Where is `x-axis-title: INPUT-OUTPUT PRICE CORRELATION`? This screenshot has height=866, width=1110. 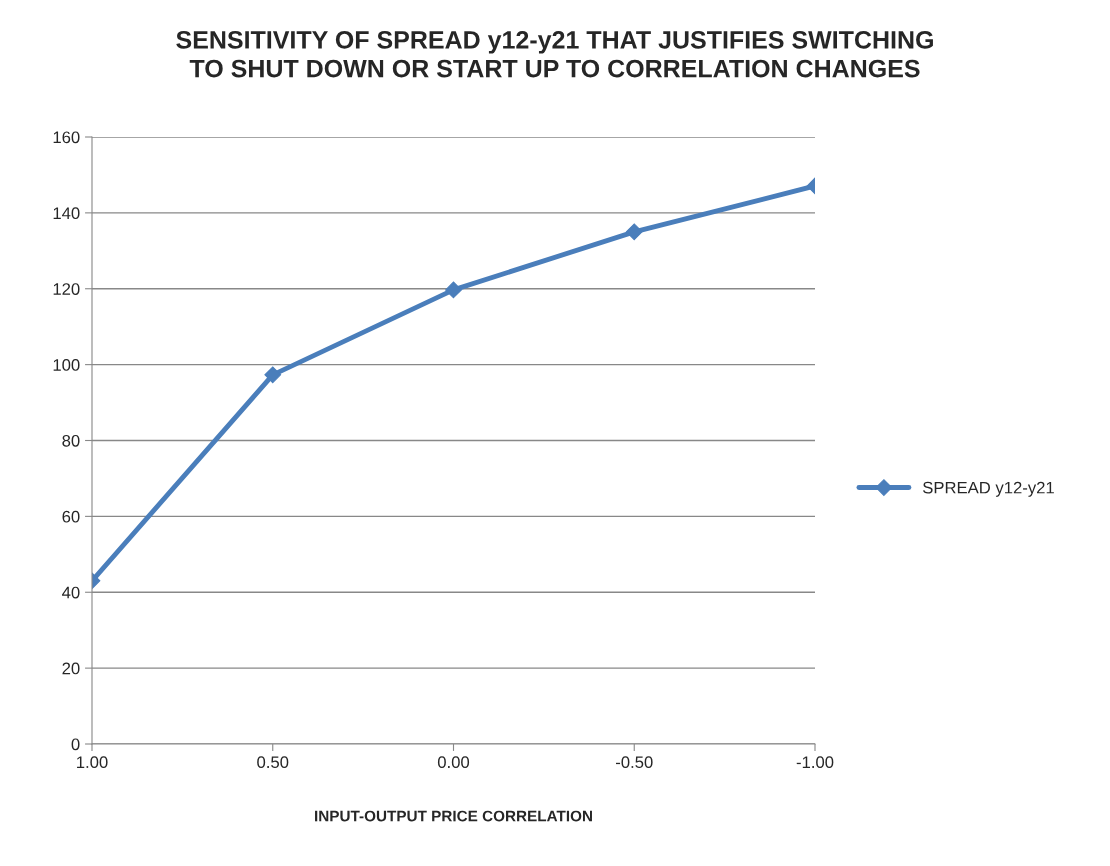
x-axis-title: INPUT-OUTPUT PRICE CORRELATION is located at coordinates (453, 816).